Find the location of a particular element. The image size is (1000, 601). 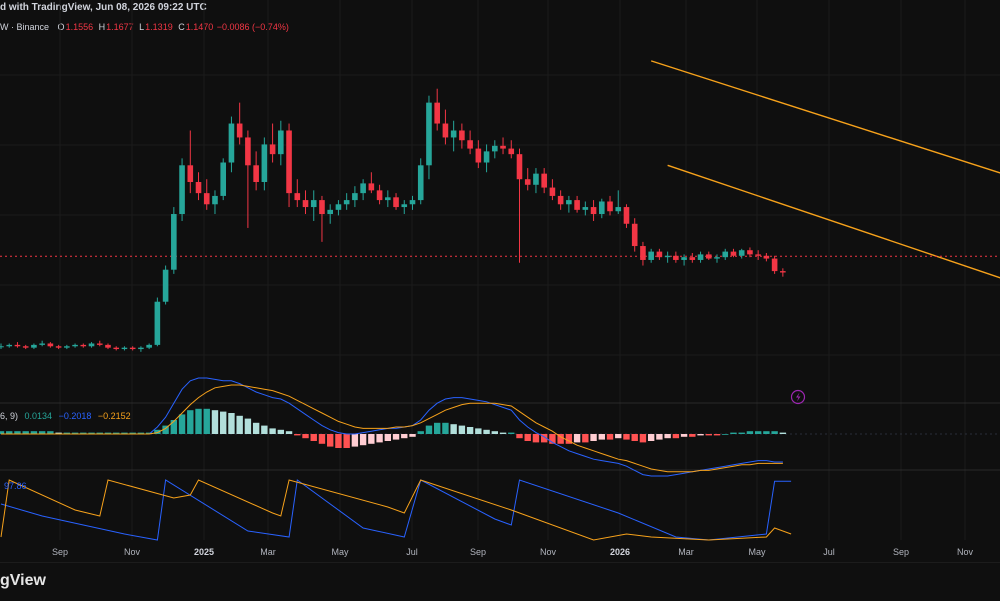

x-tick-label: Sep is located at coordinates (60, 552).